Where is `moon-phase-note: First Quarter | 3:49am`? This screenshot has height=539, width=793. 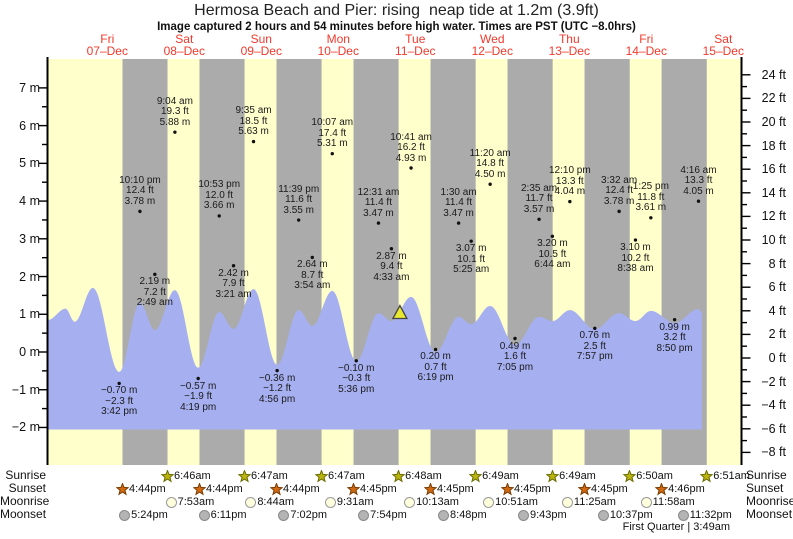 moon-phase-note: First Quarter | 3:49am is located at coordinates (676, 527).